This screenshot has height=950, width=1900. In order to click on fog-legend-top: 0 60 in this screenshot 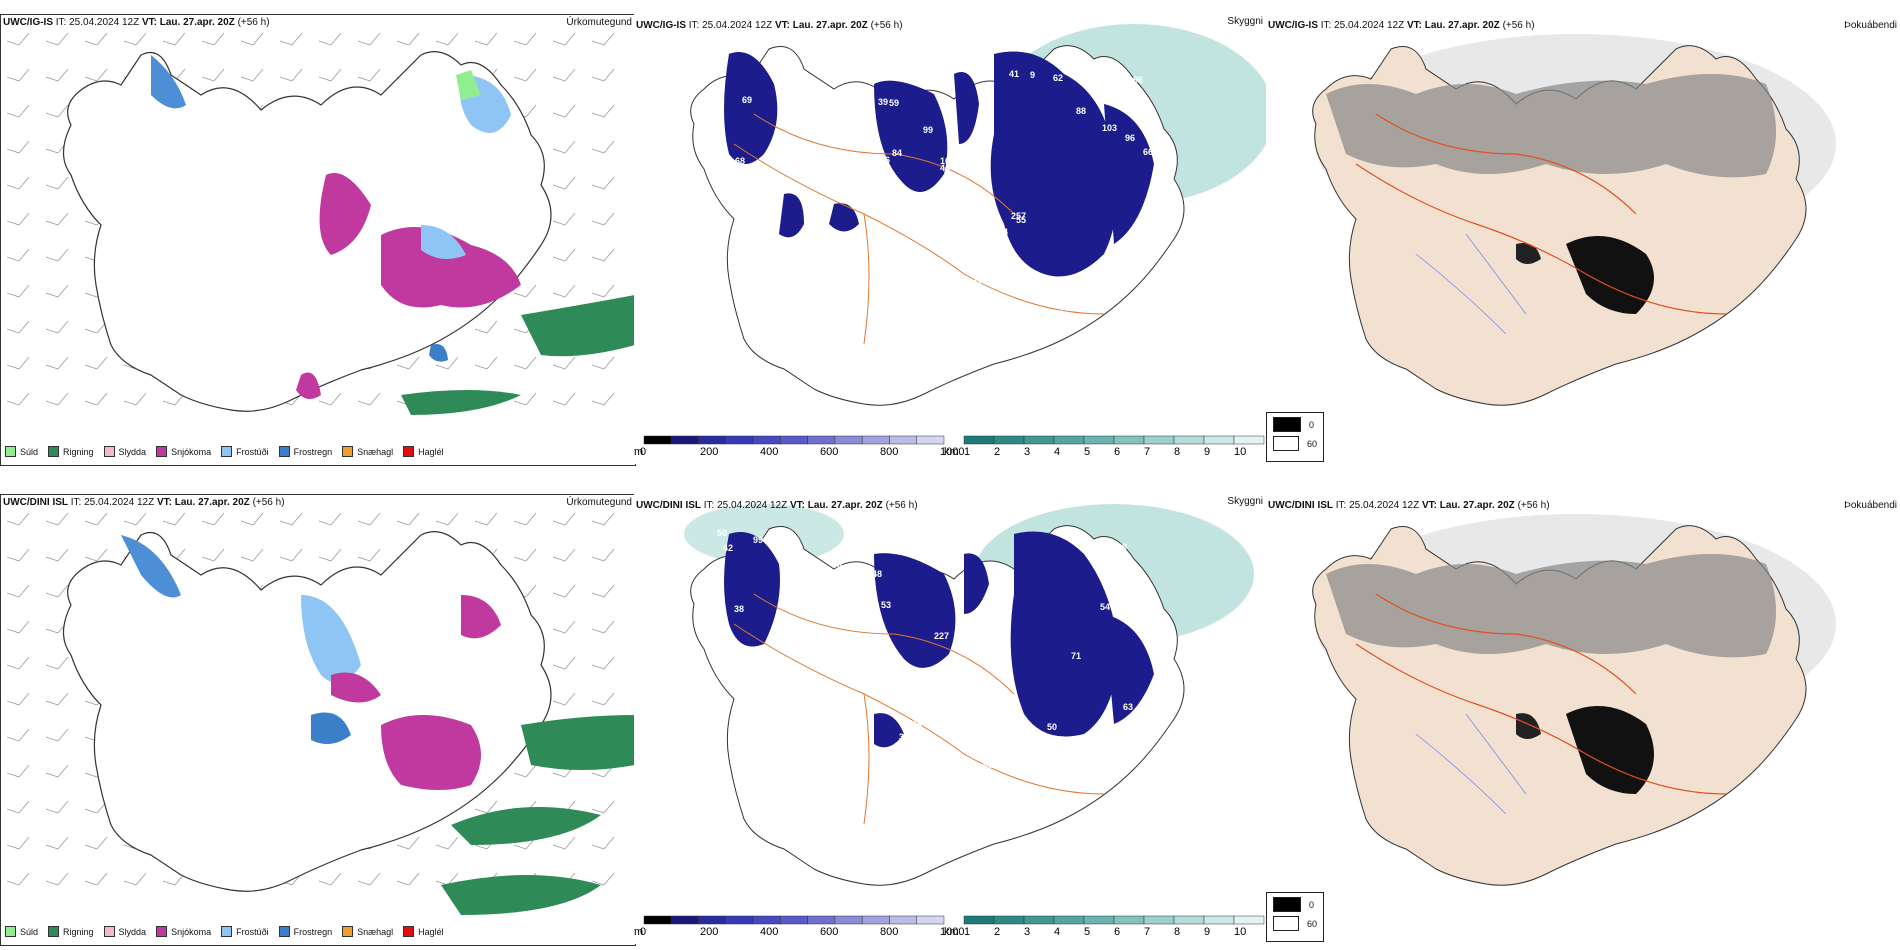, I will do `click(1295, 437)`.